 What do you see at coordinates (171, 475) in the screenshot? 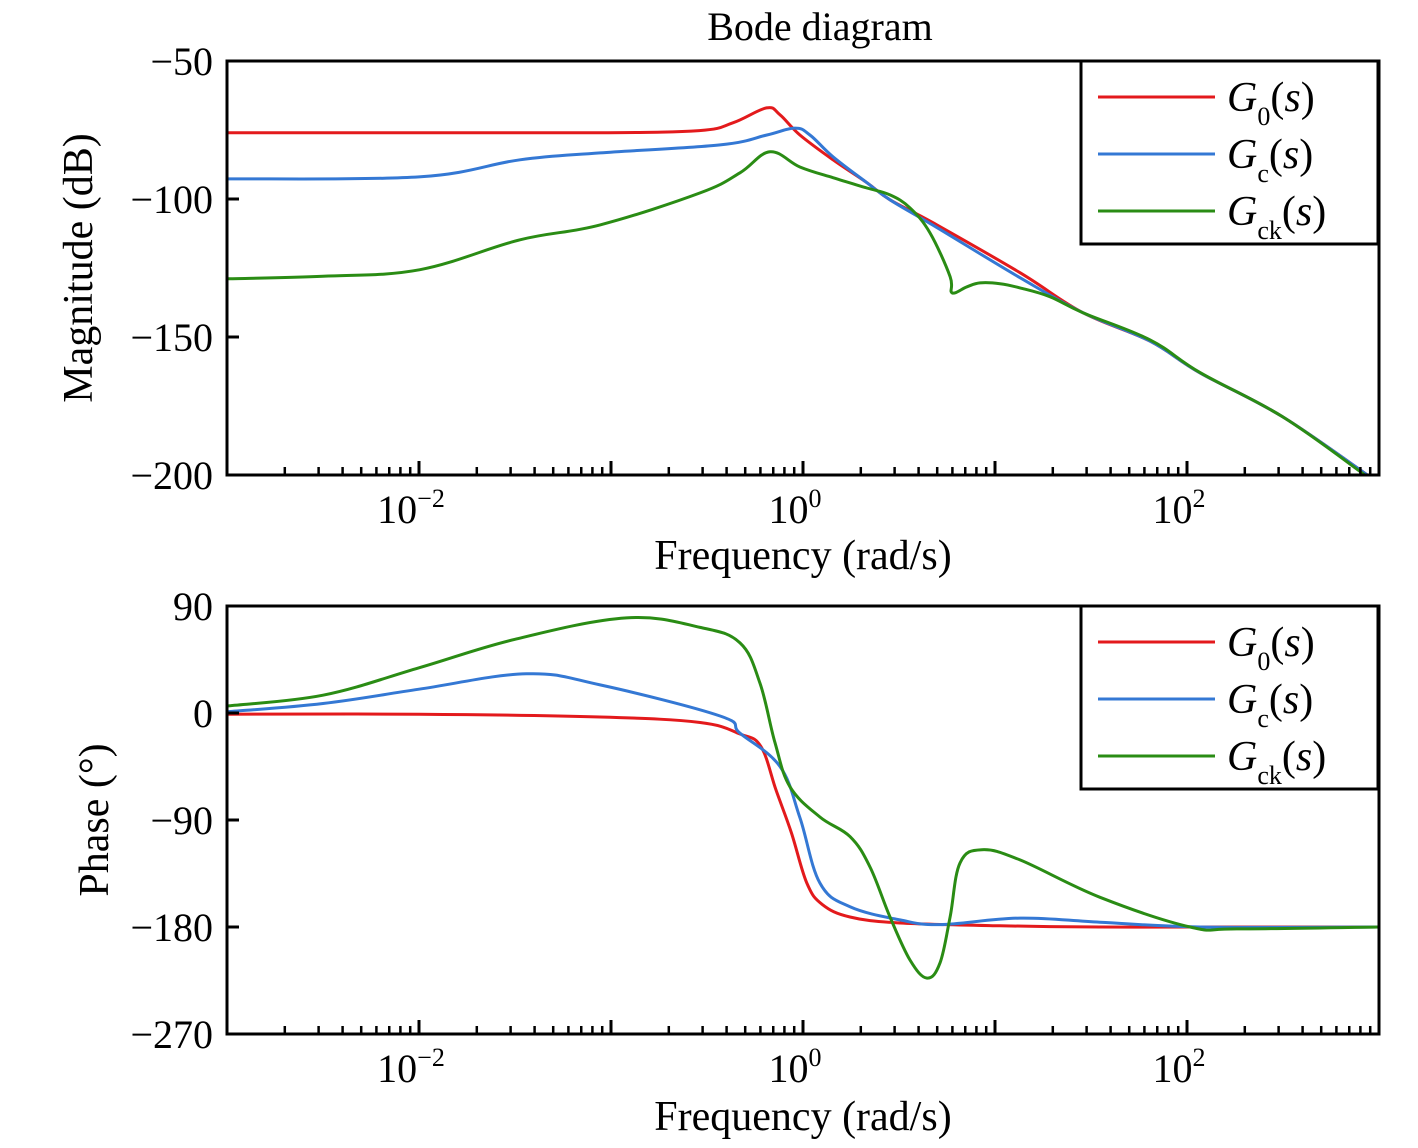
I see `magnitude-ytick-label: −200` at bounding box center [171, 475].